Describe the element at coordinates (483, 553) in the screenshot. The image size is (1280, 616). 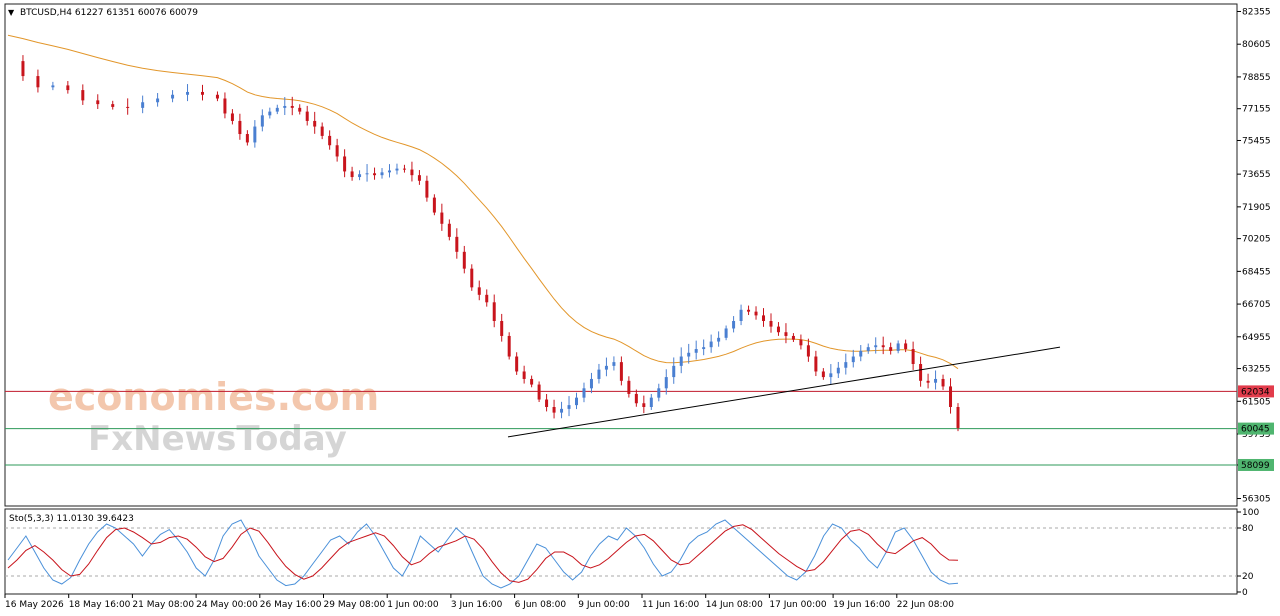
I see `stochastic-d-line` at that location.